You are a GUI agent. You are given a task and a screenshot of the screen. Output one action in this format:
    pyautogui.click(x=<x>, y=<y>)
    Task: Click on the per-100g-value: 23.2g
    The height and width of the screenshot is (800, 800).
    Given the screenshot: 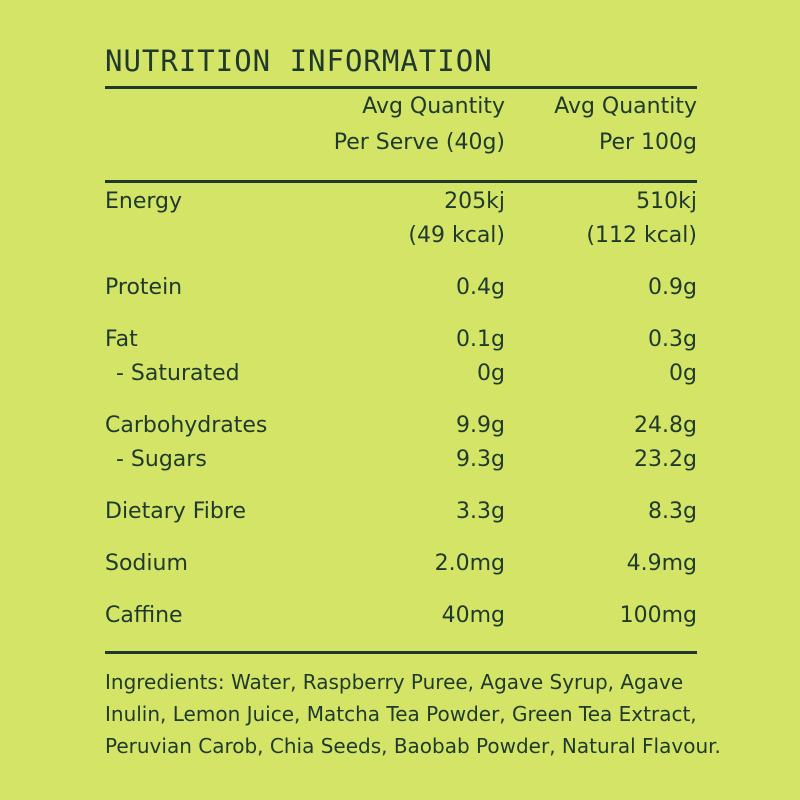 What is the action you would take?
    pyautogui.click(x=665, y=459)
    